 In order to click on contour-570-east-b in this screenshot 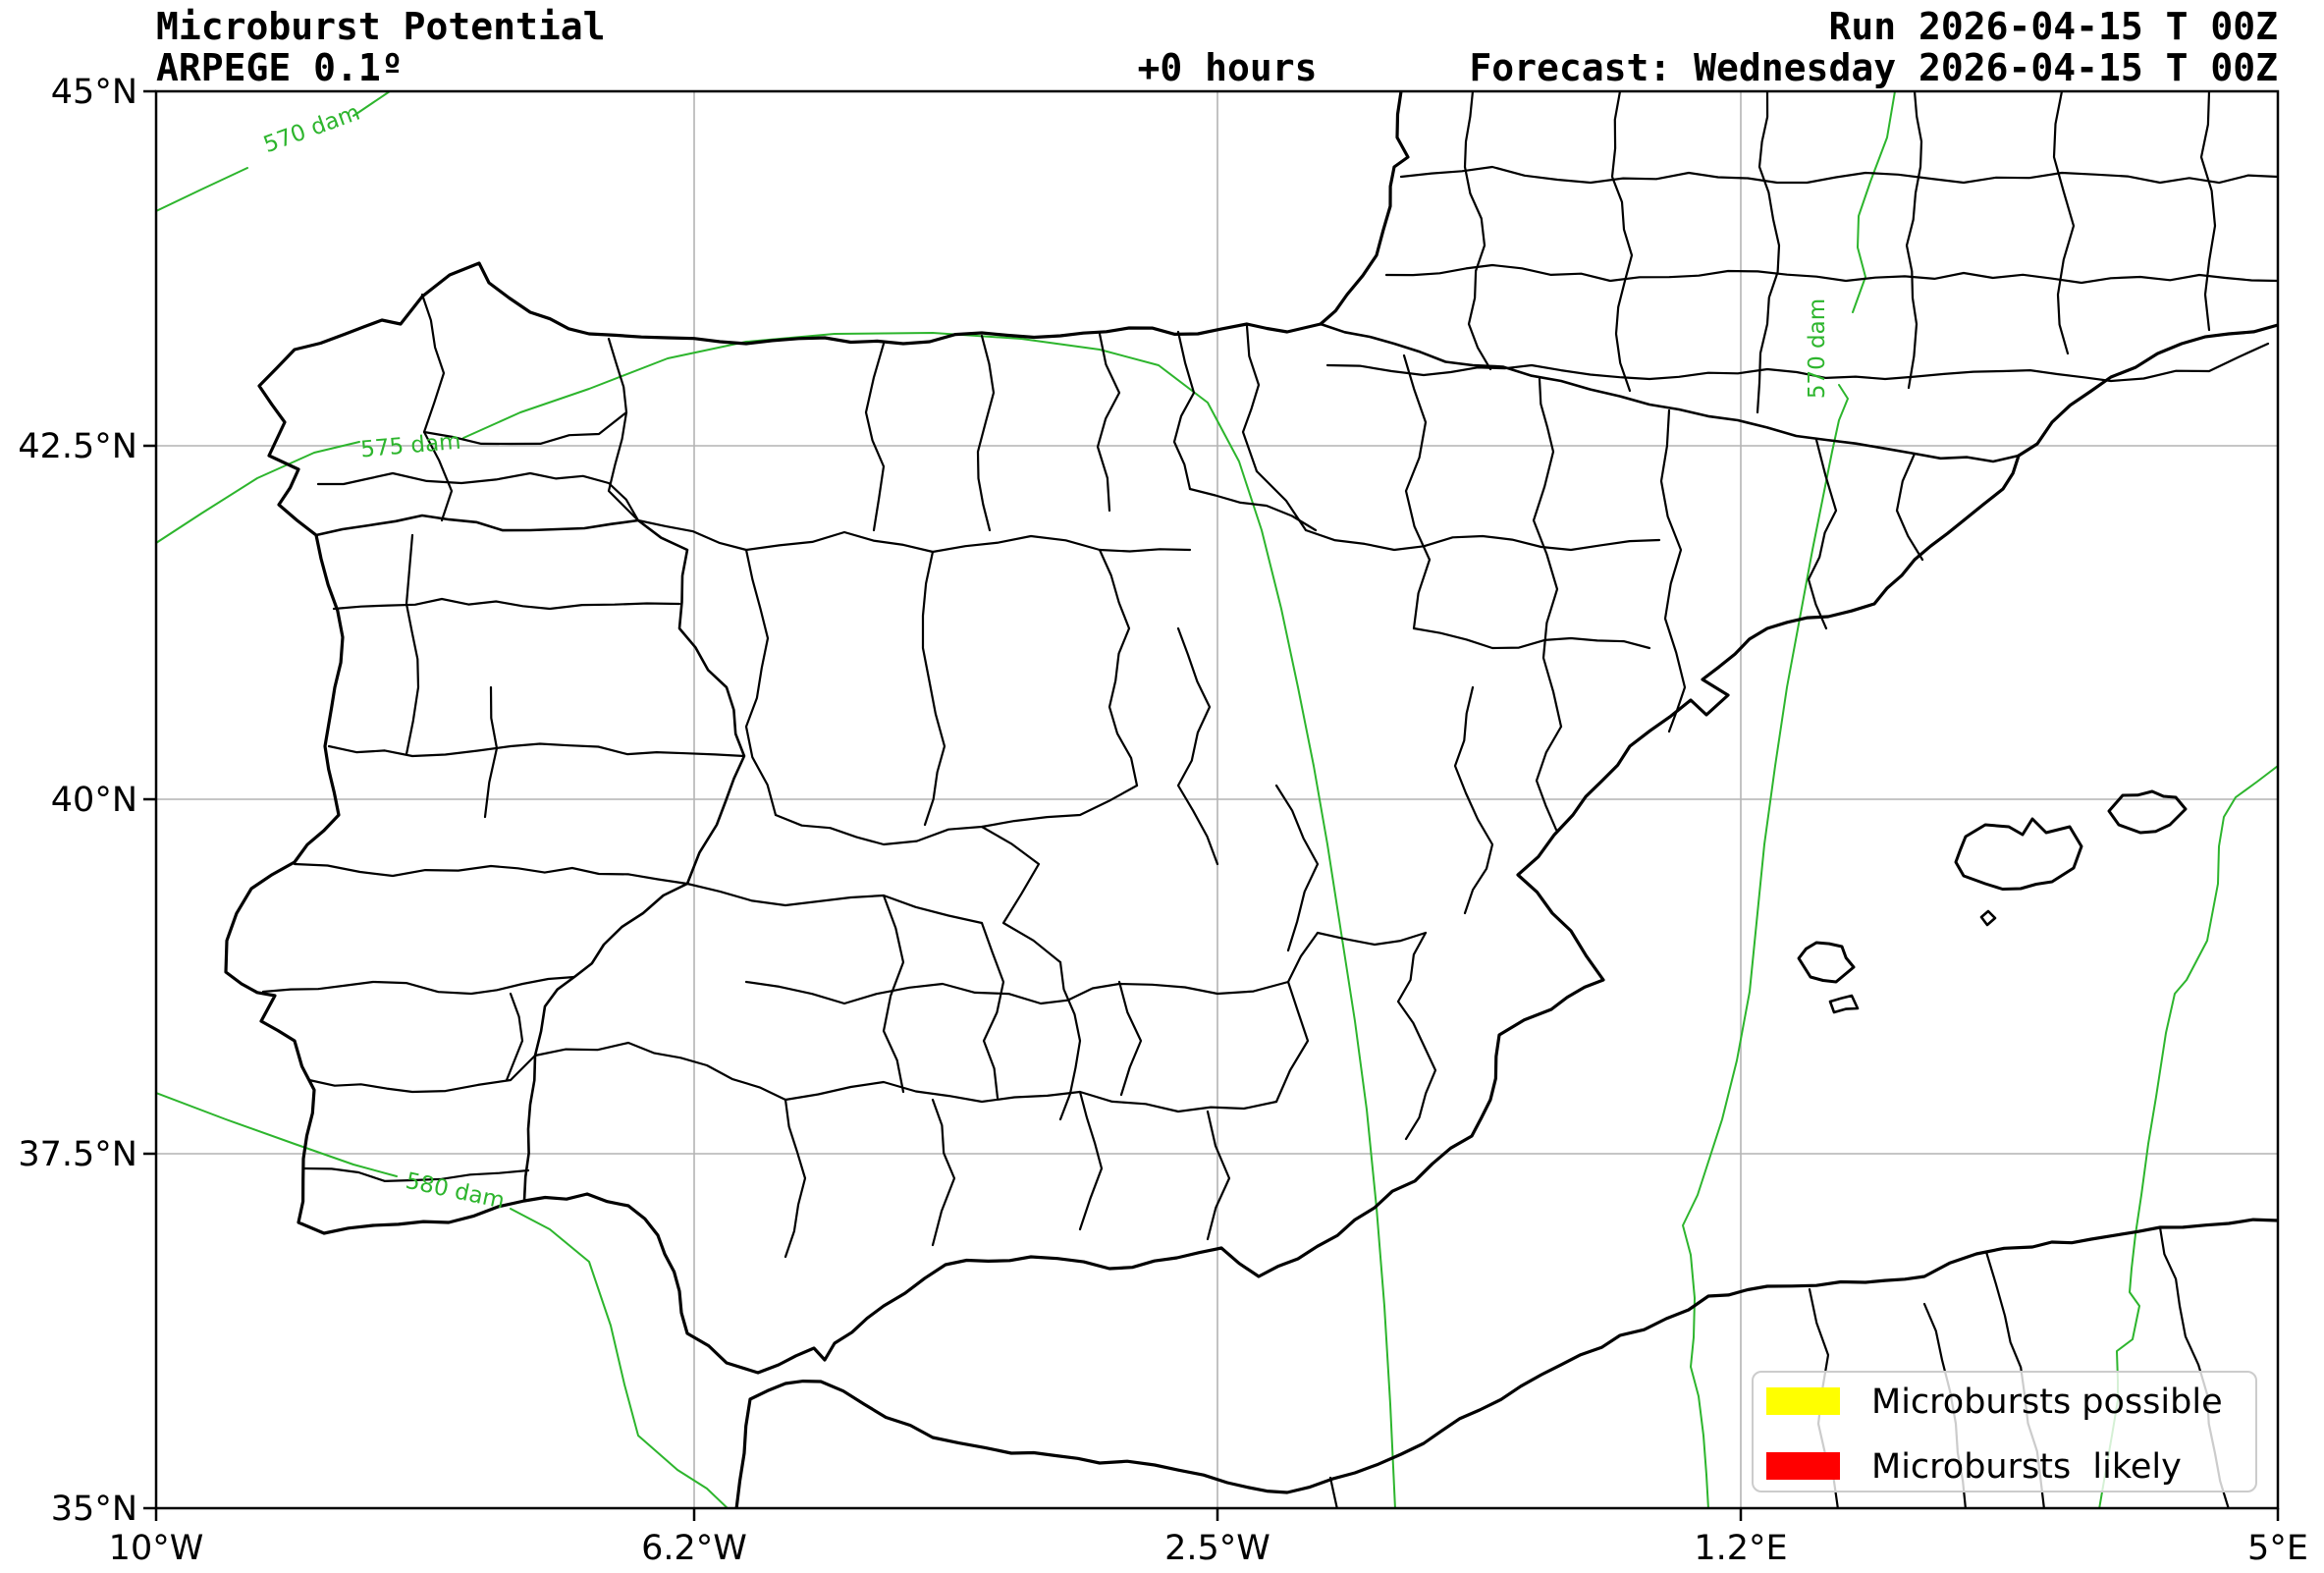, I will do `click(1765, 946)`.